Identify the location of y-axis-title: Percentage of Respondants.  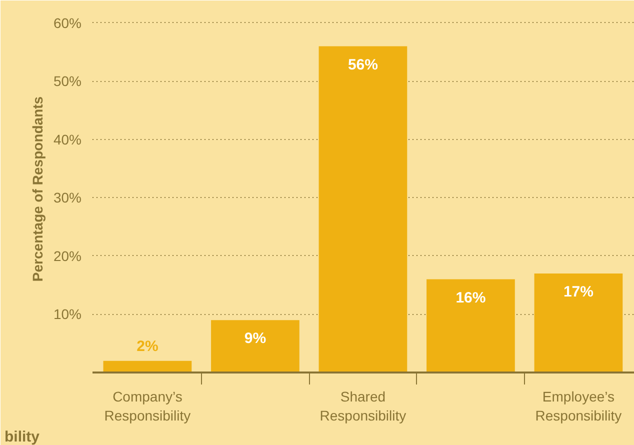
(37, 189).